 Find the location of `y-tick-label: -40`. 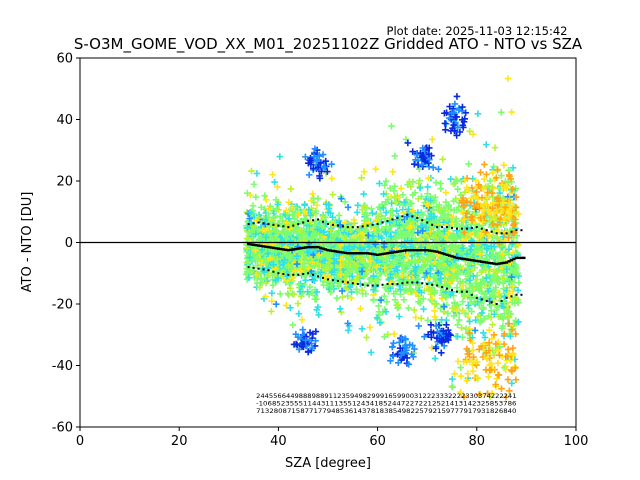

y-tick-label: -40 is located at coordinates (62, 366).